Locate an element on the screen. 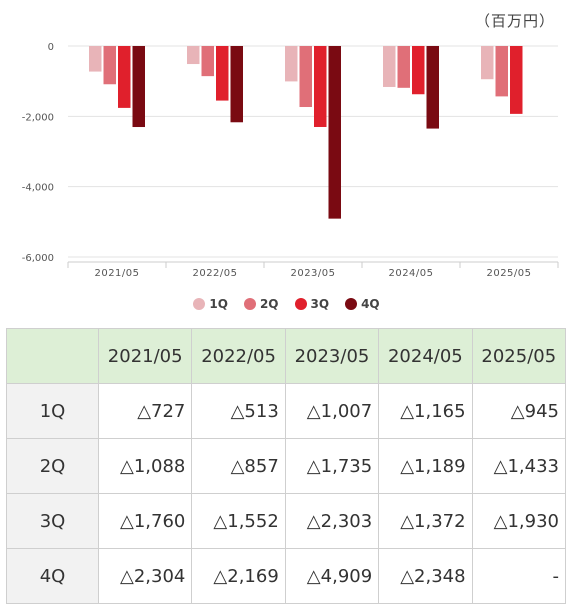 The height and width of the screenshot is (604, 573). table-cell: △2,348 is located at coordinates (425, 576).